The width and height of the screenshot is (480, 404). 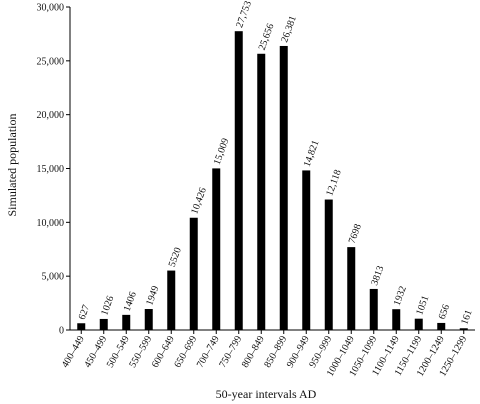 What do you see at coordinates (244, 14) in the screenshot?
I see `bar-value-label: 27,753` at bounding box center [244, 14].